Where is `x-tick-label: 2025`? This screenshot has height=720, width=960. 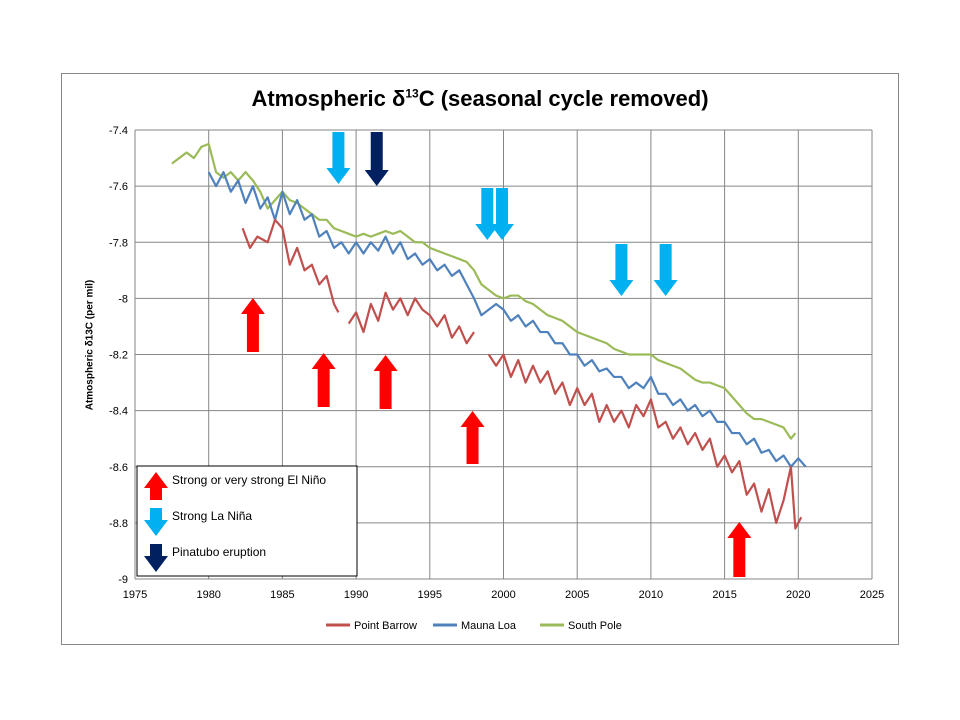 x-tick-label: 2025 is located at coordinates (872, 595).